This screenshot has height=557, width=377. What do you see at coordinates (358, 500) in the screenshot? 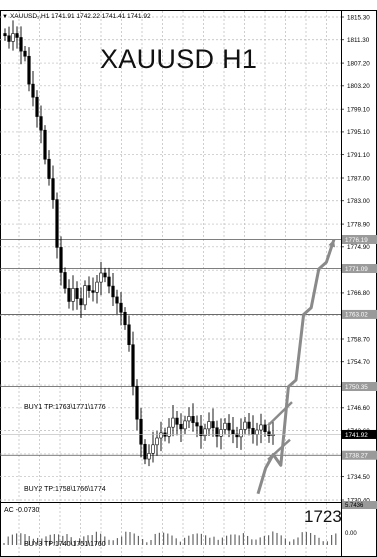
I see `y-tick-label: 1730.40` at bounding box center [358, 500].